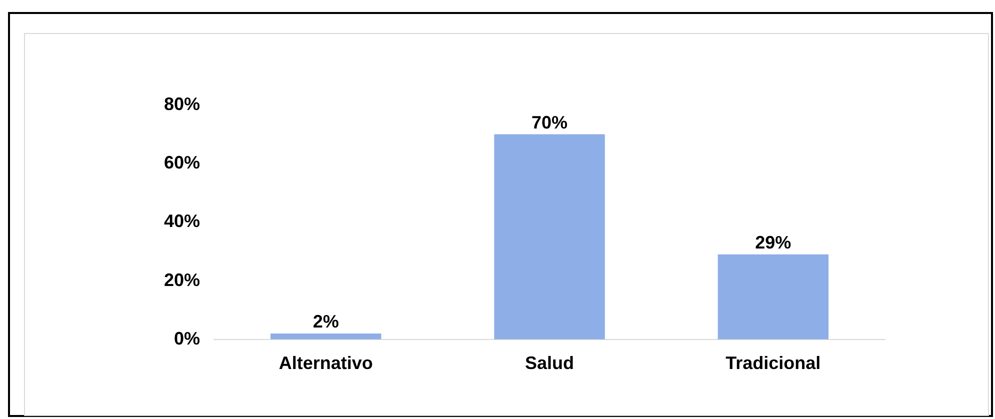  What do you see at coordinates (325, 322) in the screenshot?
I see `data-label: 2%` at bounding box center [325, 322].